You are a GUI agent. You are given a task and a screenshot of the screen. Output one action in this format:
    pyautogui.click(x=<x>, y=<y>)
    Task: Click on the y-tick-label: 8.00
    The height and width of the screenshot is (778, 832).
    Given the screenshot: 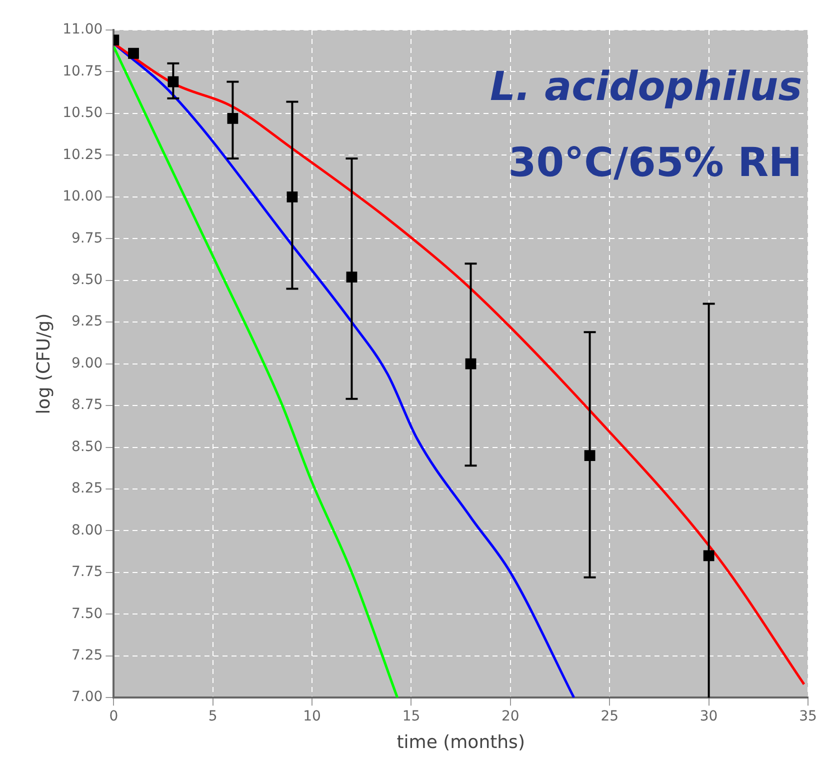 What is the action you would take?
    pyautogui.click(x=87, y=530)
    